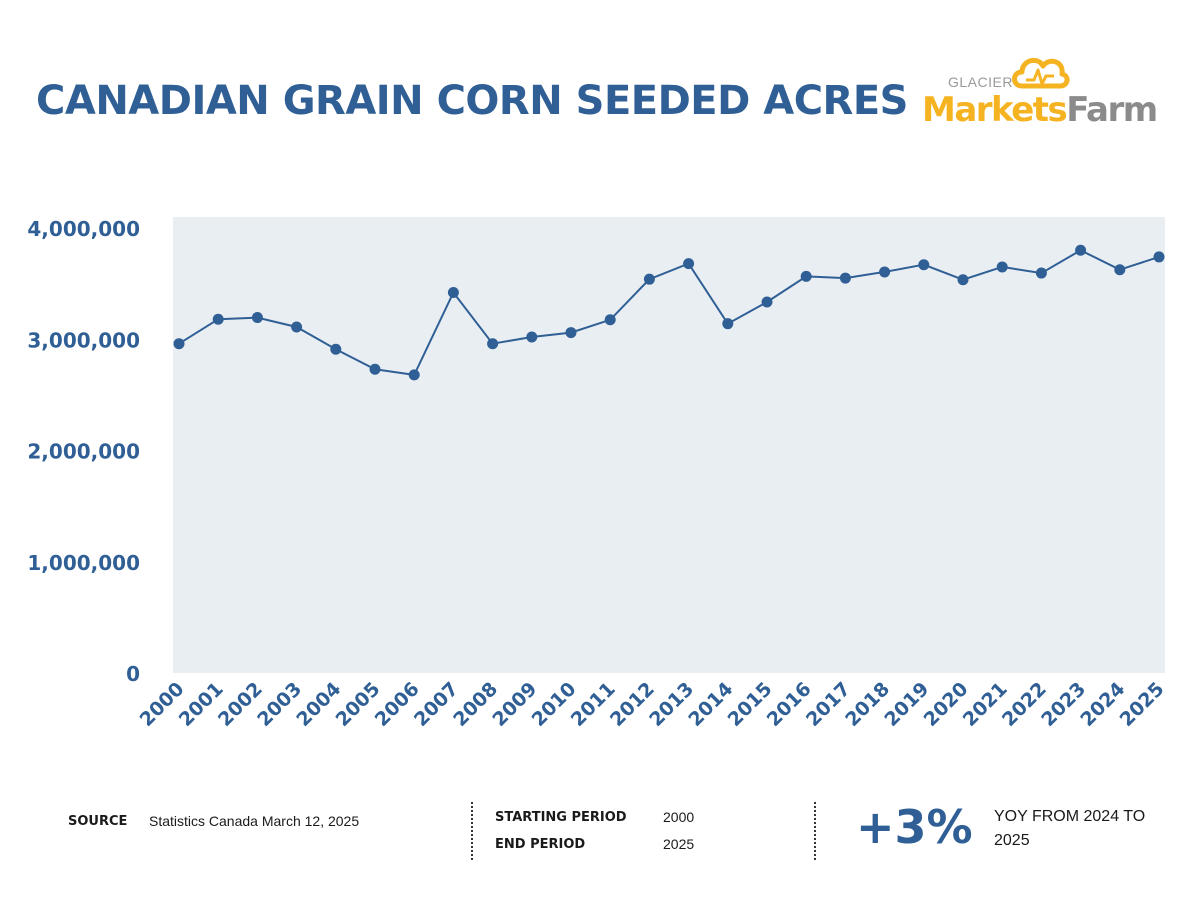  What do you see at coordinates (906, 704) in the screenshot?
I see `x-tick-label: 2019` at bounding box center [906, 704].